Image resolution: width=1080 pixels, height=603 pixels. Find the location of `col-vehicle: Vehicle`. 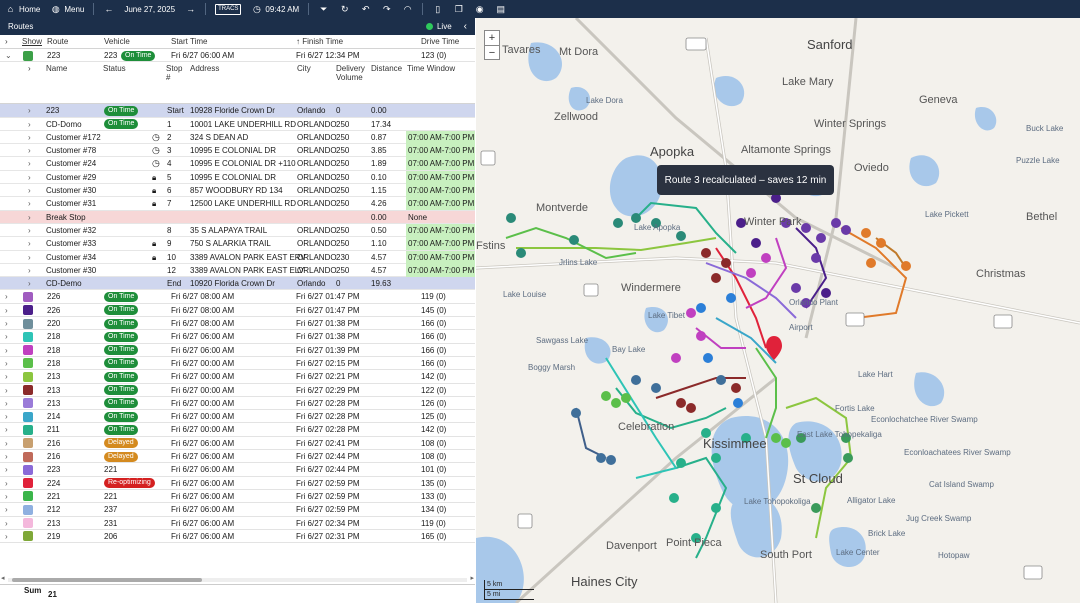

col-vehicle: Vehicle is located at coordinates (117, 41).